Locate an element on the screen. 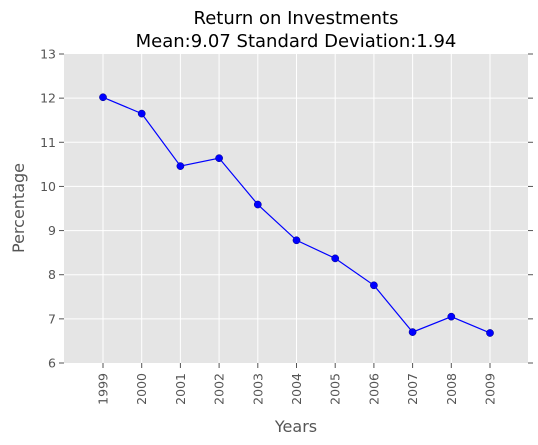  x-tick-label: 2003 is located at coordinates (257, 389).